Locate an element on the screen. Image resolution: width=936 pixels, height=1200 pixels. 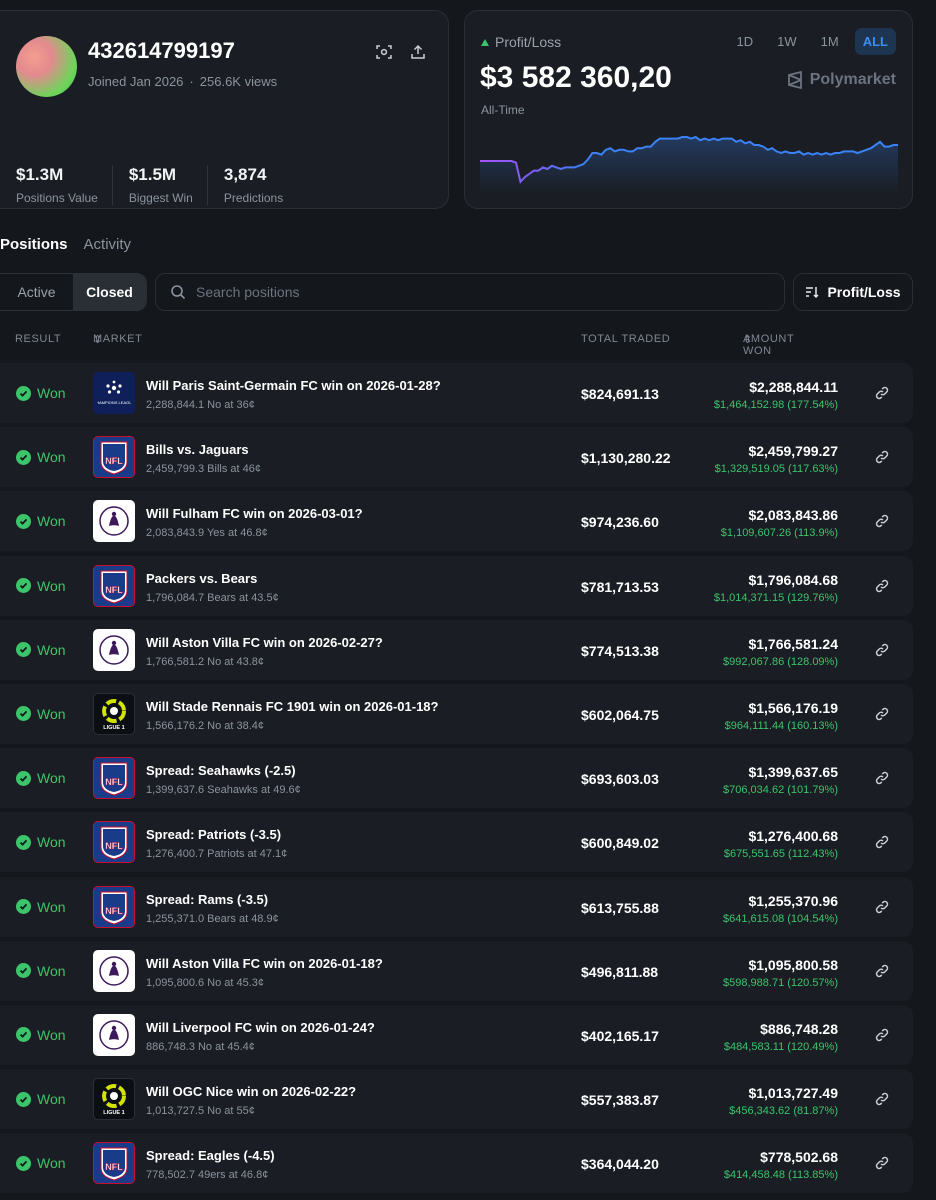
scan-icon is located at coordinates (384, 52).